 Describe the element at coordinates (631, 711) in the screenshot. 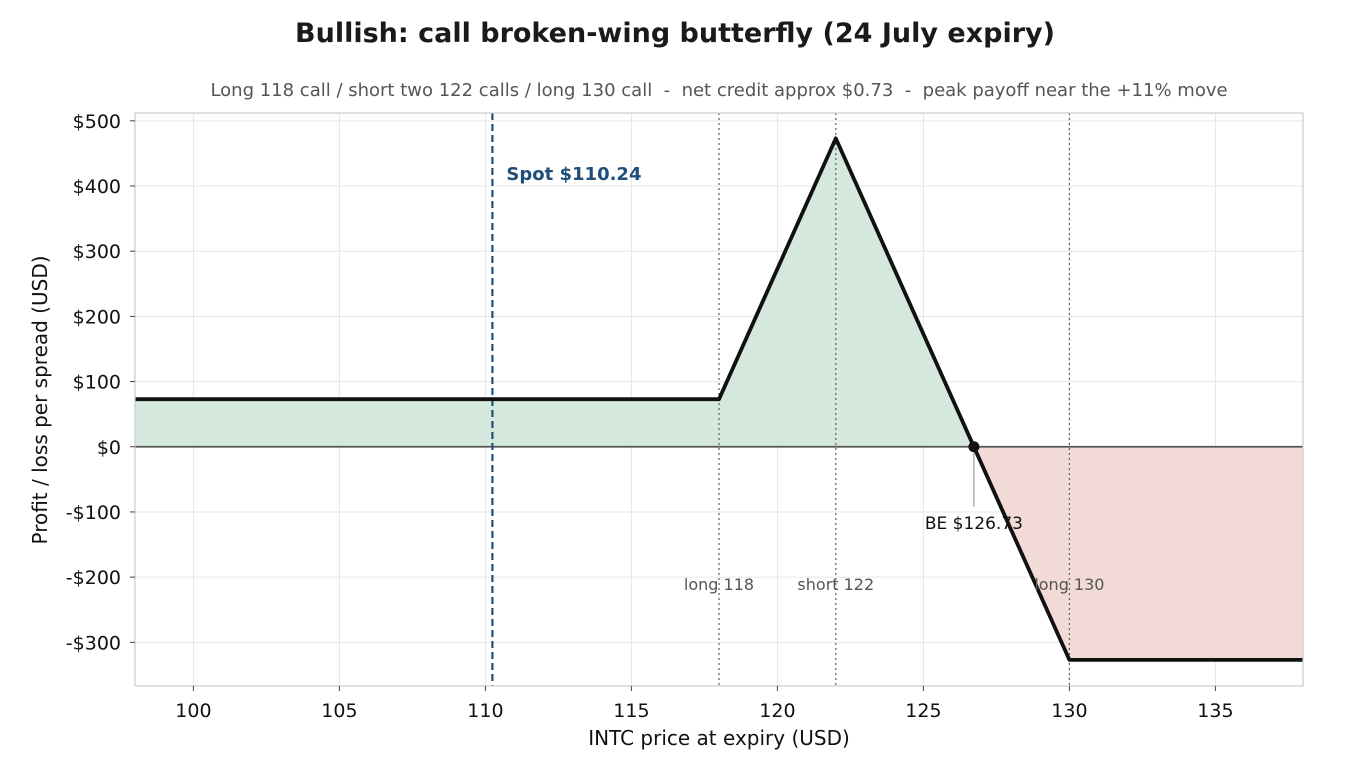

I see `x-tick-label: 115` at that location.